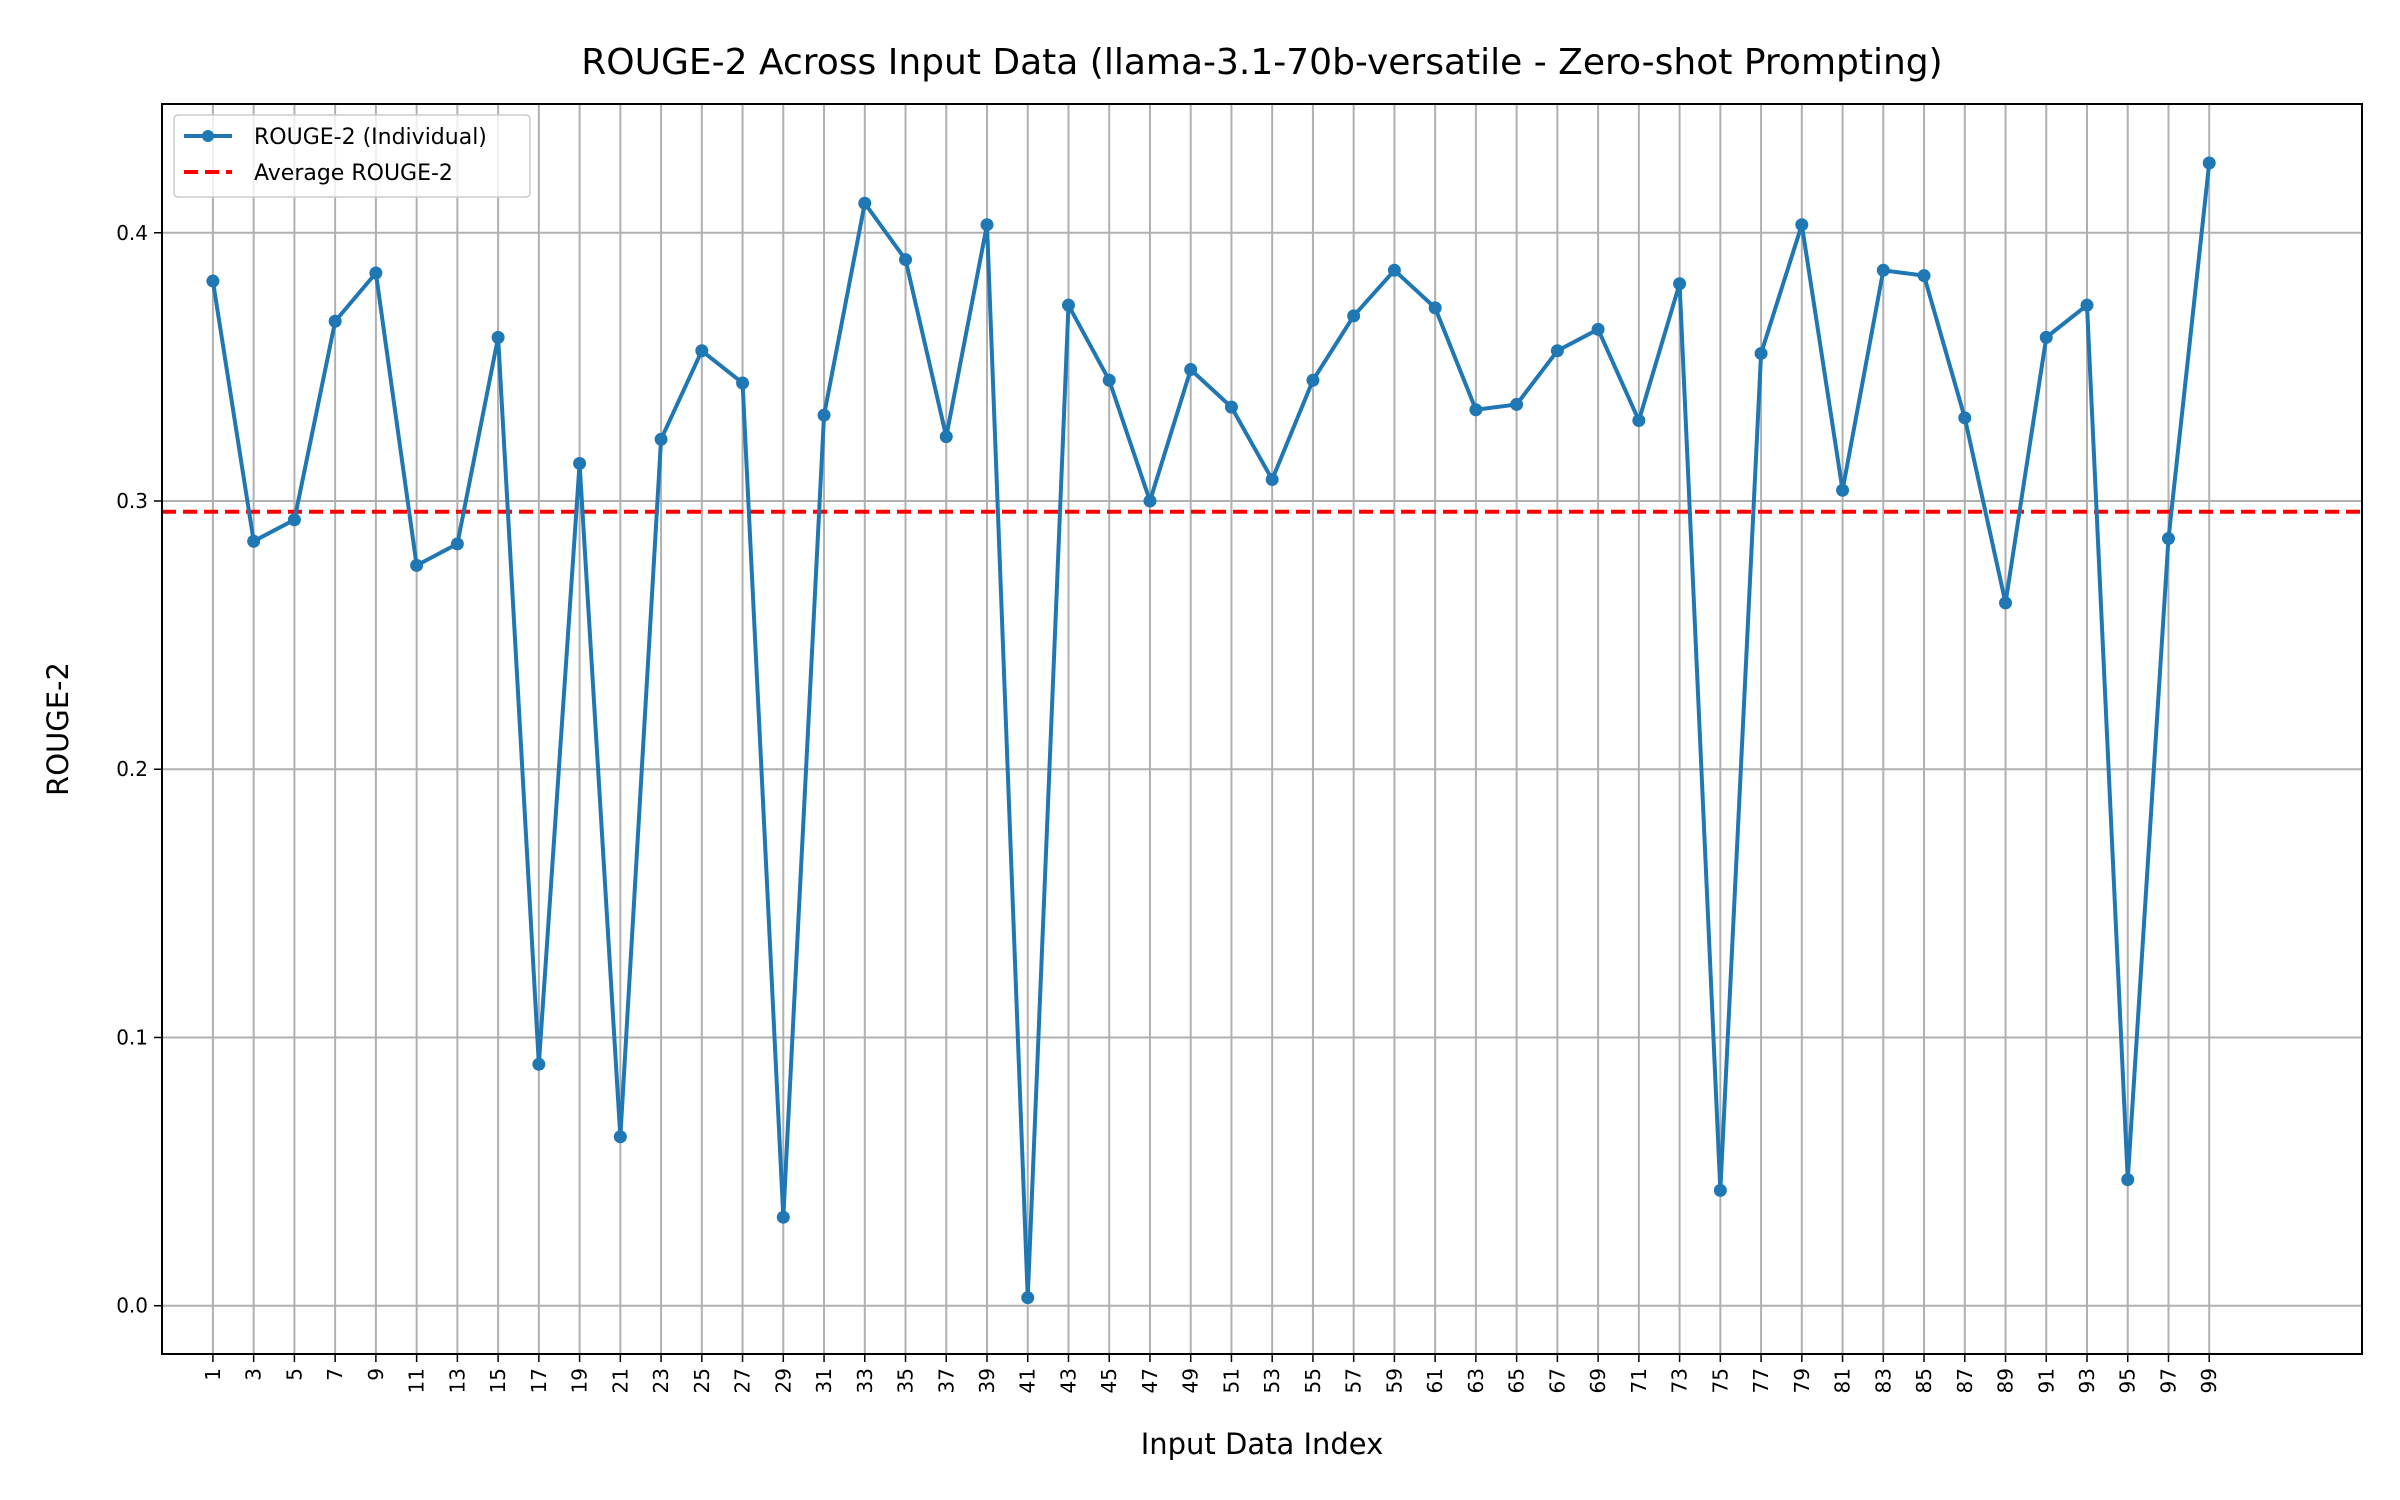 Image resolution: width=2400 pixels, height=1500 pixels. I want to click on x-axis-label: Input Data Index, so click(1262, 1444).